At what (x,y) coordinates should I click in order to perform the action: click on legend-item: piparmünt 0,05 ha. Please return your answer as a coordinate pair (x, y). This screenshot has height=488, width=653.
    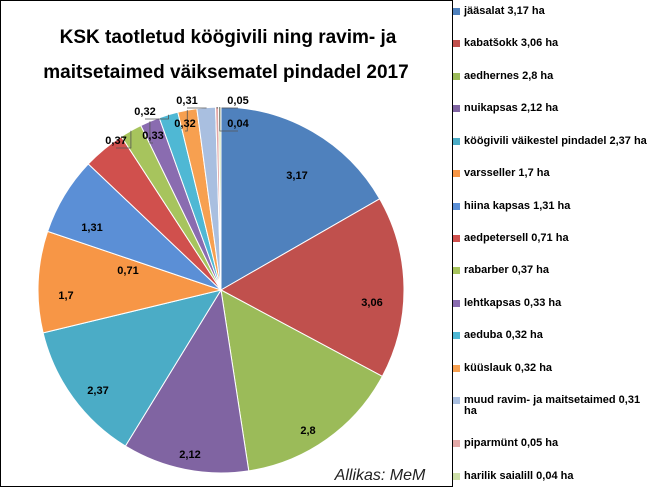
    Looking at the image, I should click on (550, 443).